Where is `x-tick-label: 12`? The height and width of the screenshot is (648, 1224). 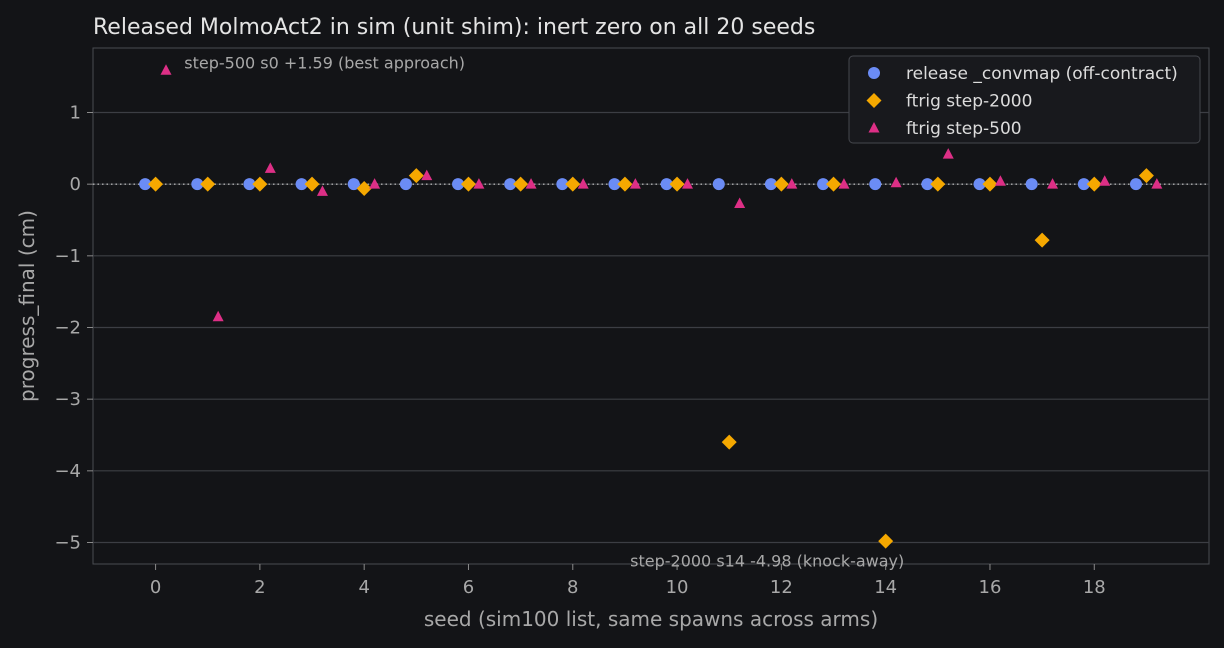 x-tick-label: 12 is located at coordinates (781, 587).